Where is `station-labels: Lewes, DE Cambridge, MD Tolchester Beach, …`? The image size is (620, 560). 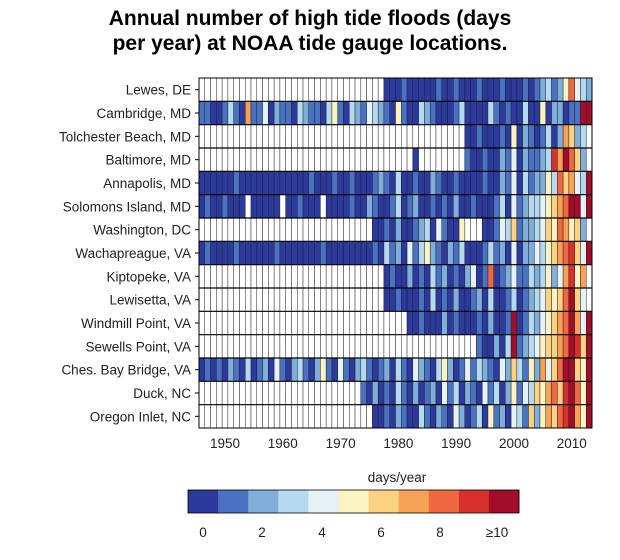 station-labels: Lewes, DE Cambridge, MD Tolchester Beach, … is located at coordinates (125, 254).